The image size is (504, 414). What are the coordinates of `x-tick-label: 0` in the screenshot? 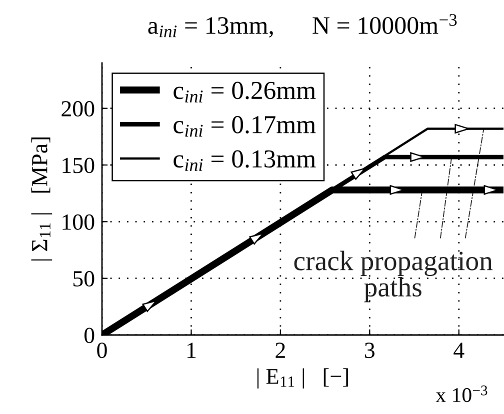 It's located at (102, 350).